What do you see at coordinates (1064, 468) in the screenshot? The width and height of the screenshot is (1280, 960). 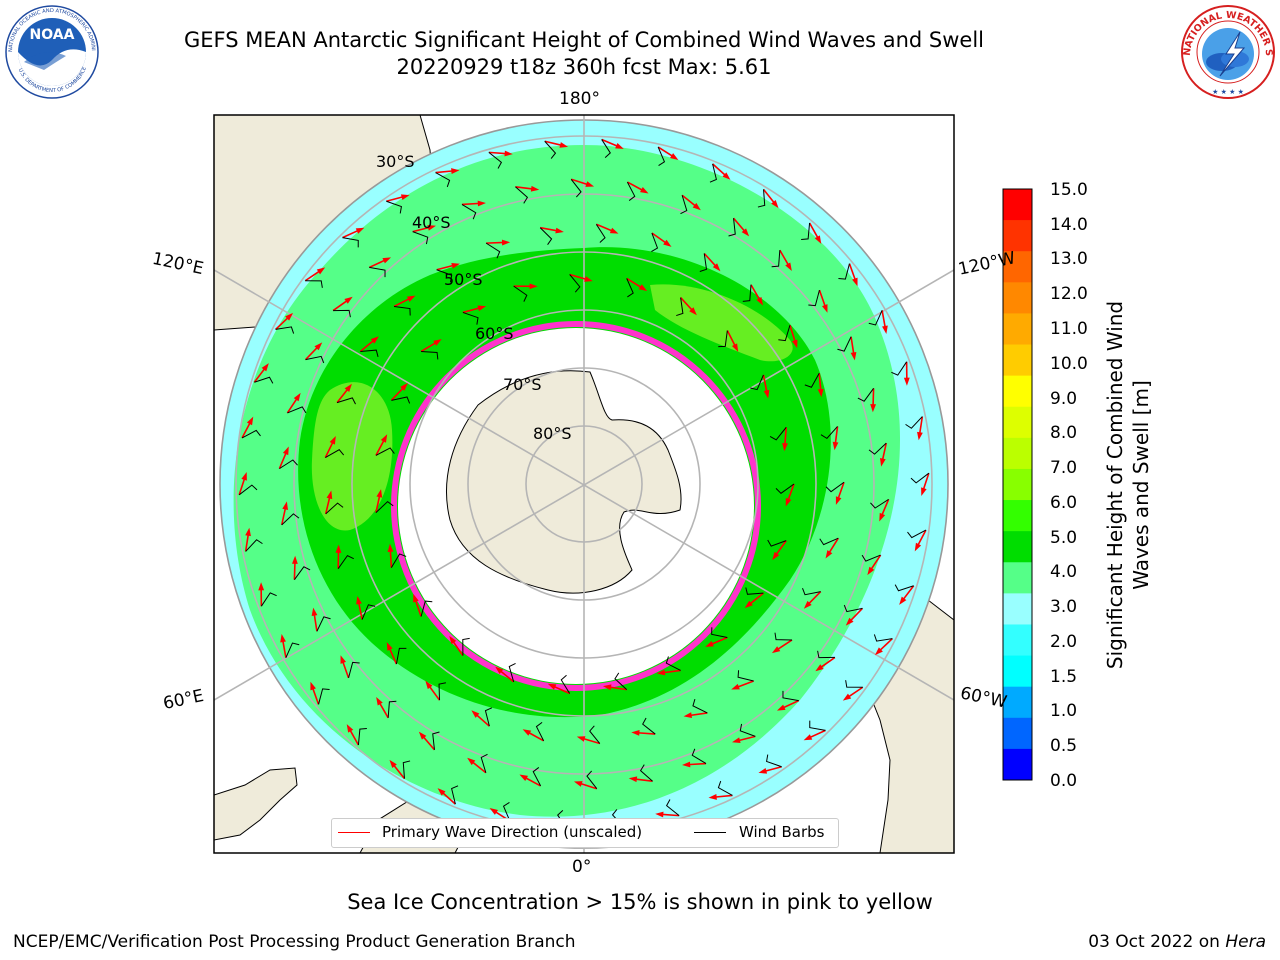 I see `colorbar-tick: 7.0` at bounding box center [1064, 468].